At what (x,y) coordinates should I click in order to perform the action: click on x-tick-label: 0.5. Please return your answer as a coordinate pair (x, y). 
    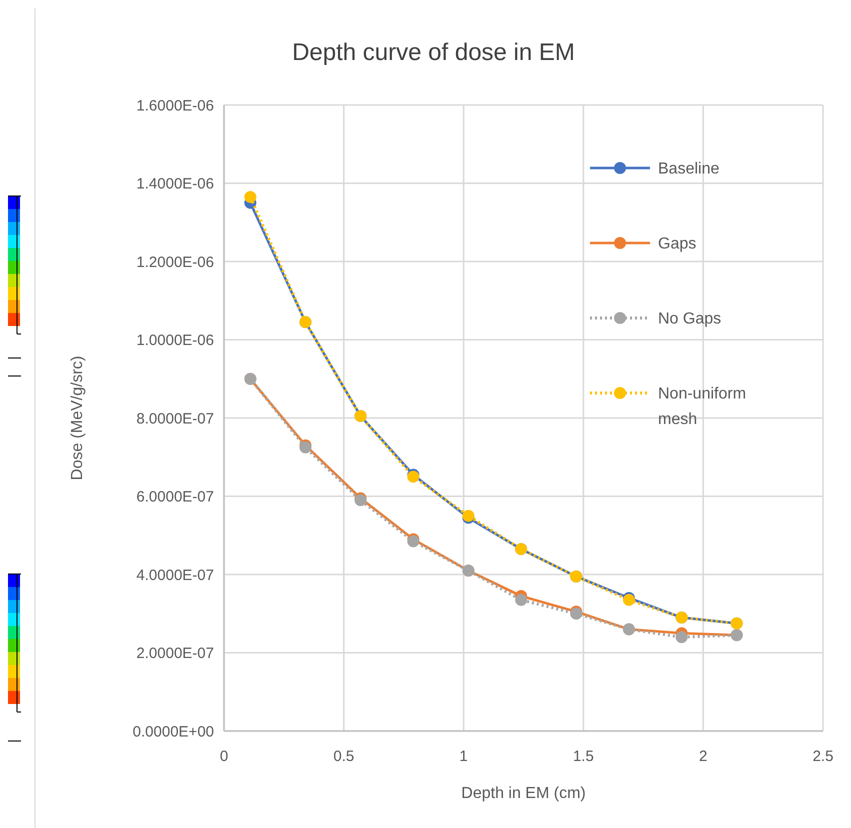
    Looking at the image, I should click on (343, 756).